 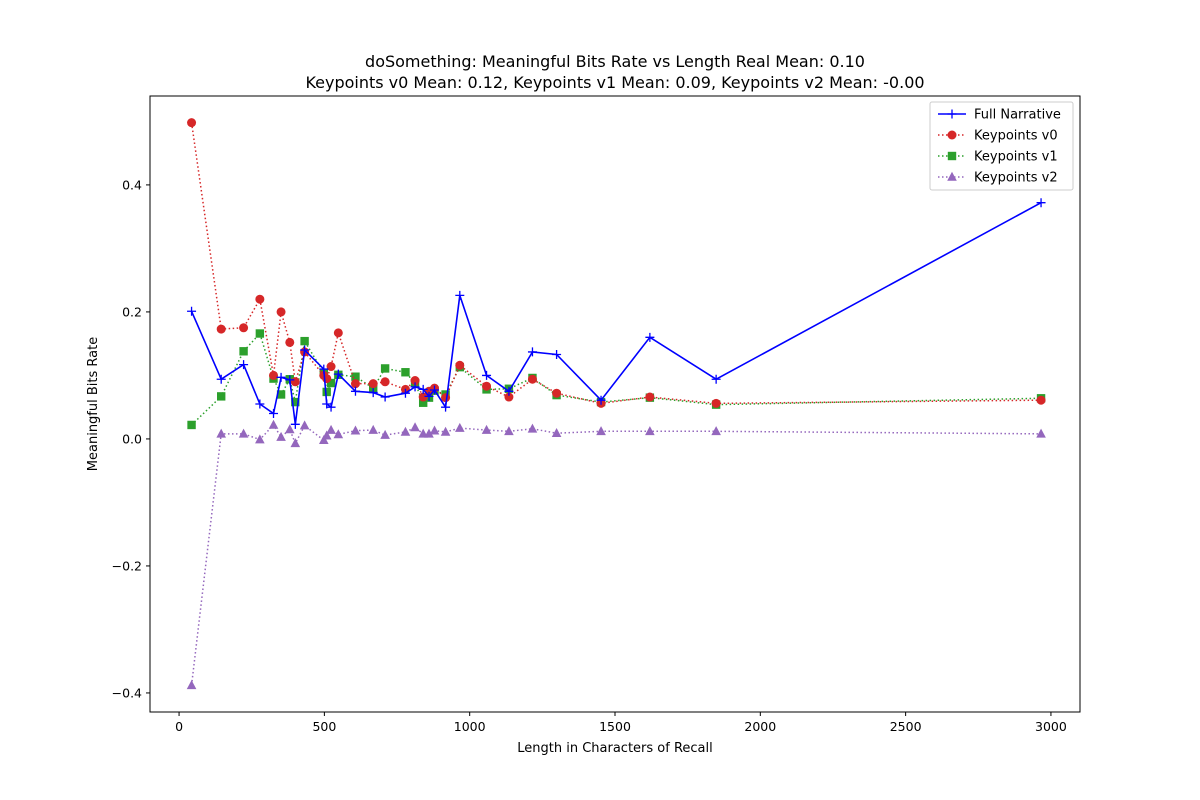 I want to click on x-axis-label: Length in Characters of Recall, so click(x=615, y=748).